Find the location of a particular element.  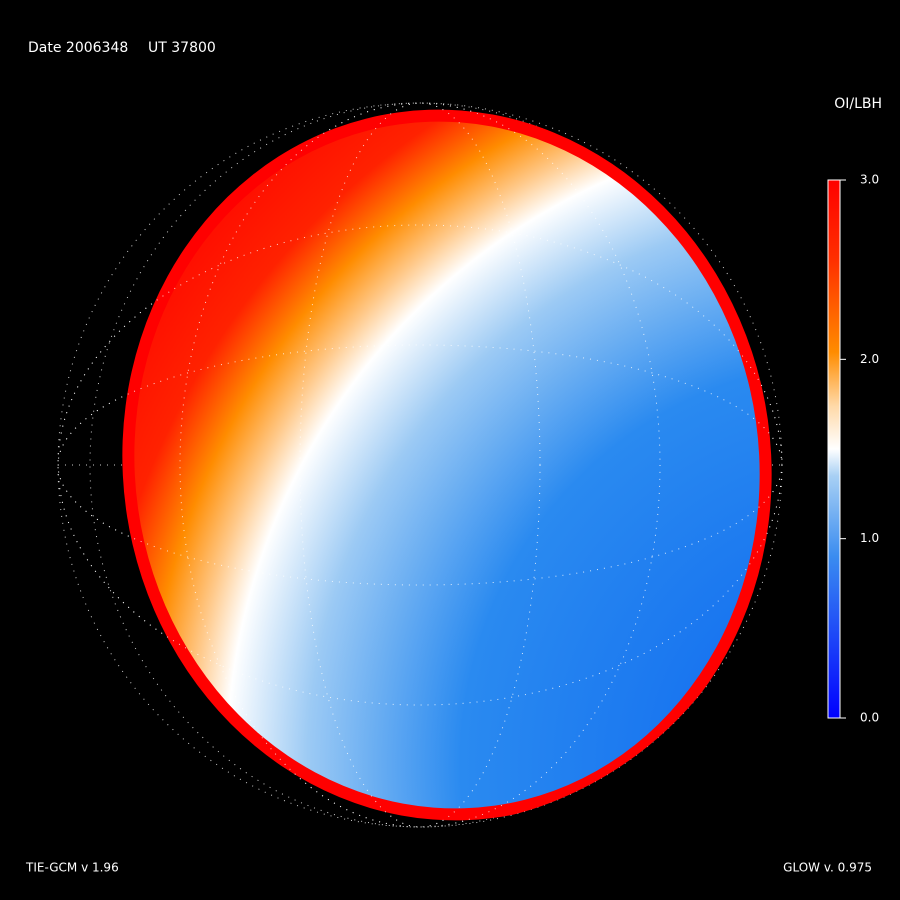

ut-label: UT 37800 is located at coordinates (182, 48).